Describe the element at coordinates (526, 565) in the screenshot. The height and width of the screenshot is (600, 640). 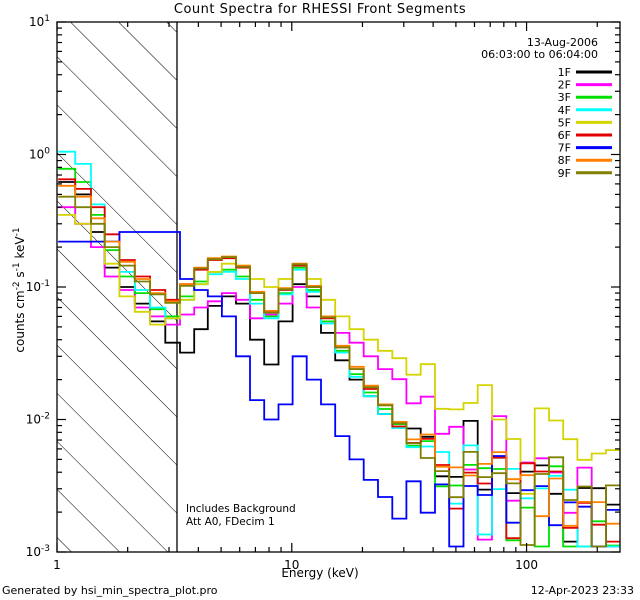
I see `x-tick-label: 100` at that location.